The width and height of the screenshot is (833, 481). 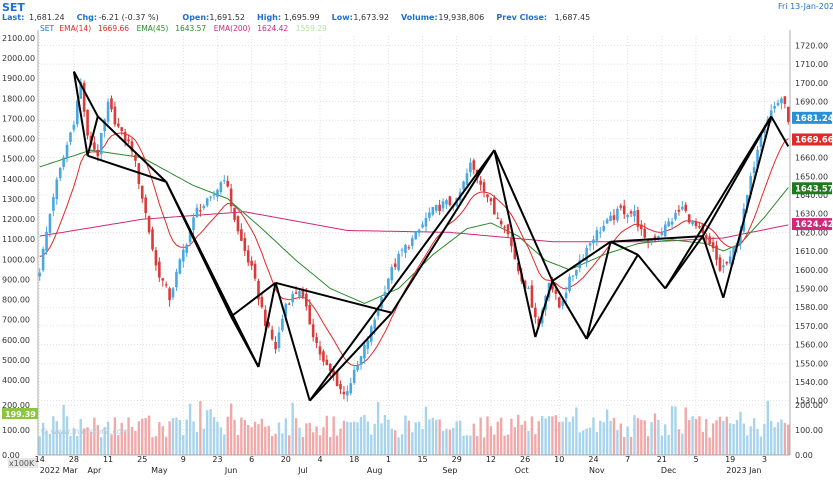 I want to click on quote-value: 19,938,806, so click(x=461, y=17).